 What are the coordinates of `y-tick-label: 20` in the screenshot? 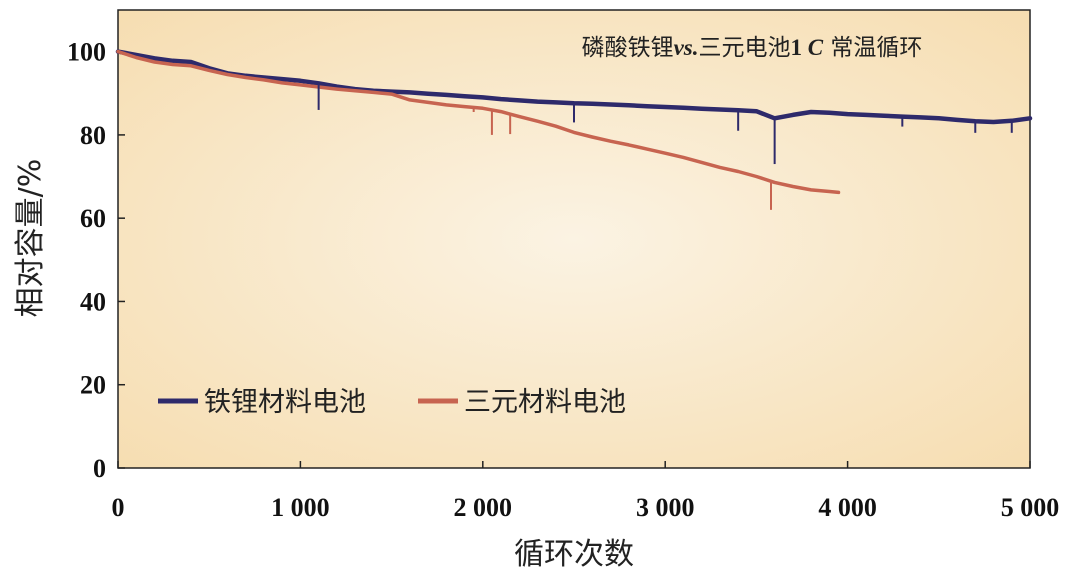 It's located at (93, 385).